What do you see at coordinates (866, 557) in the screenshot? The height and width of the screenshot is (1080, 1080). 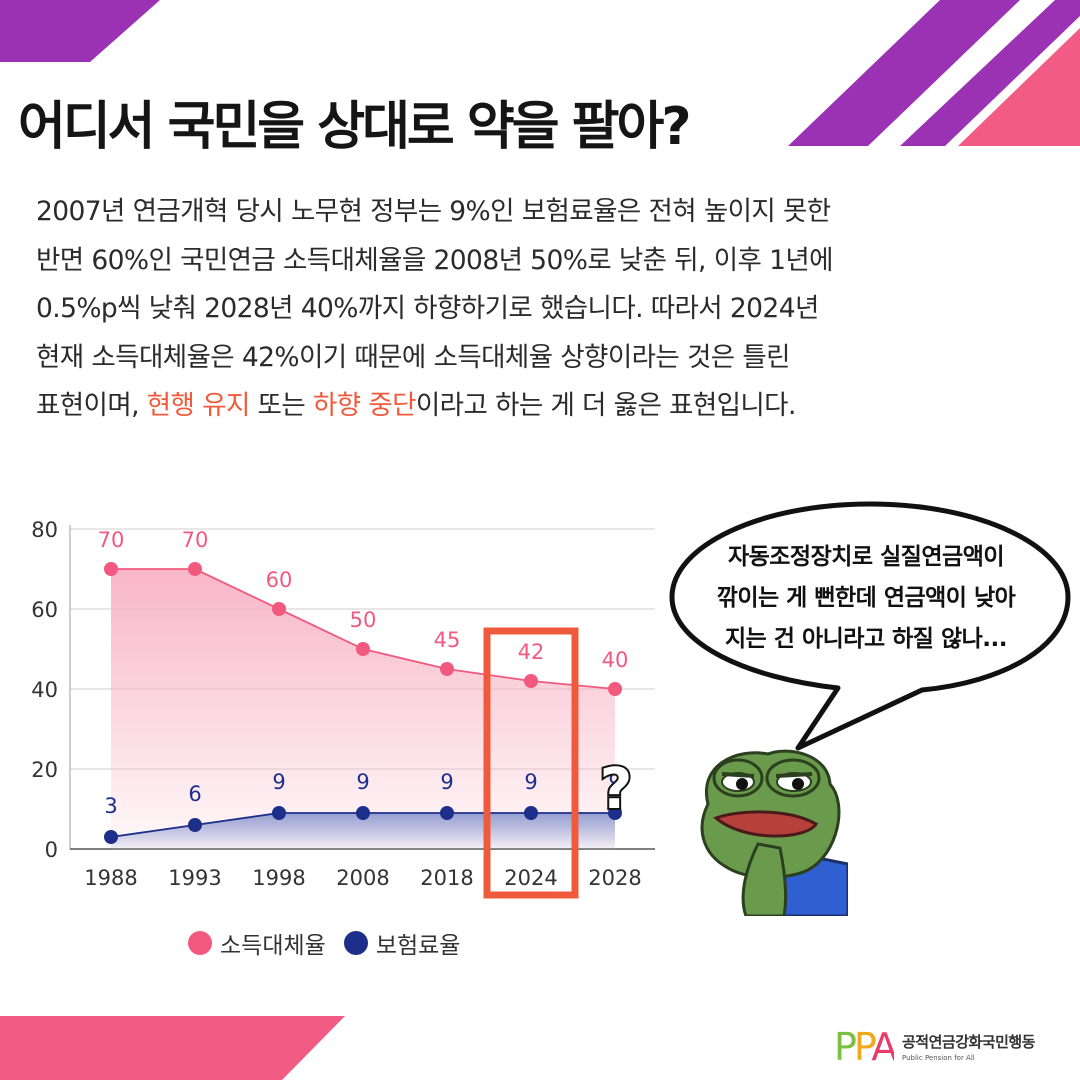 I see `bubble-line: 자동조정장치로 실질연금액이` at bounding box center [866, 557].